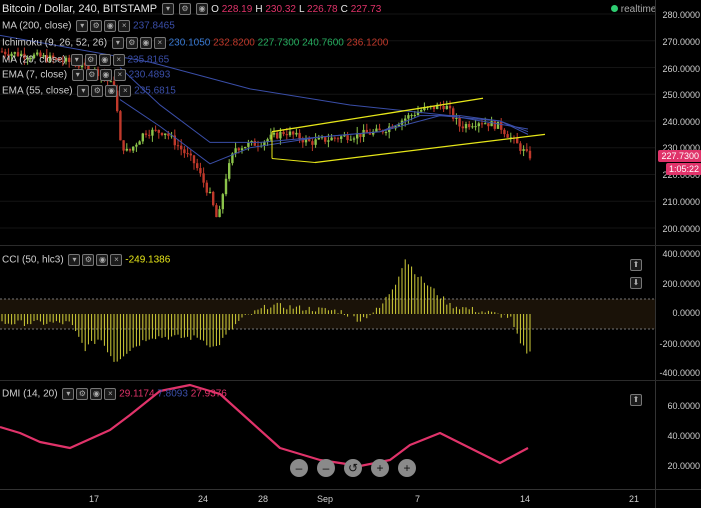 The width and height of the screenshot is (701, 508). What do you see at coordinates (232, 9) in the screenshot?
I see `ohlc-open: O 228.19` at bounding box center [232, 9].